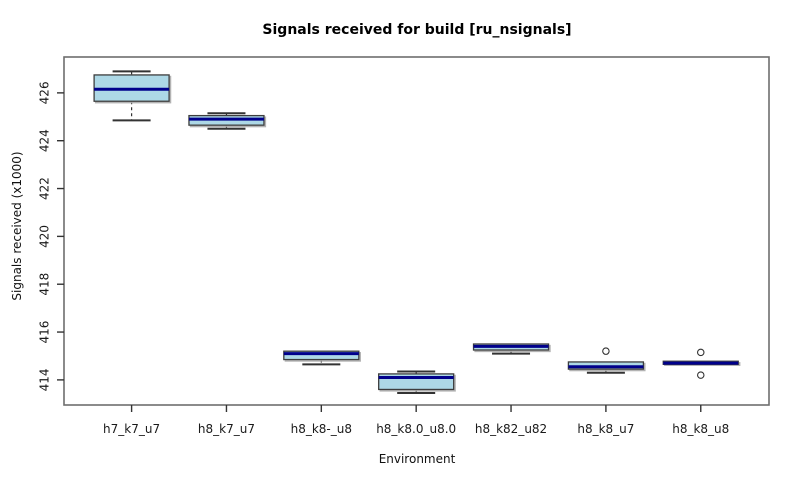  What do you see at coordinates (321, 429) in the screenshot?
I see `x-tick-label: h8_k8-_u8` at bounding box center [321, 429].